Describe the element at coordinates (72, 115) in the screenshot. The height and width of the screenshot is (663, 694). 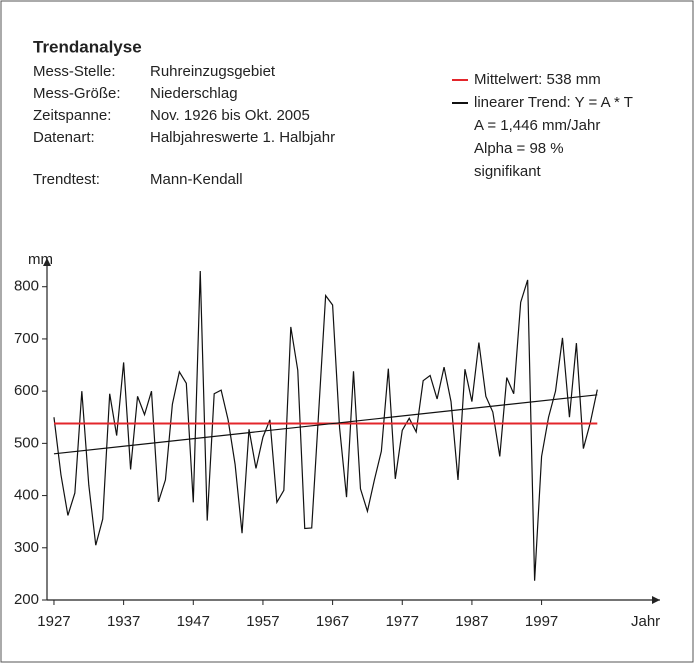
I see `info-label: Zeitspanne:` at that location.